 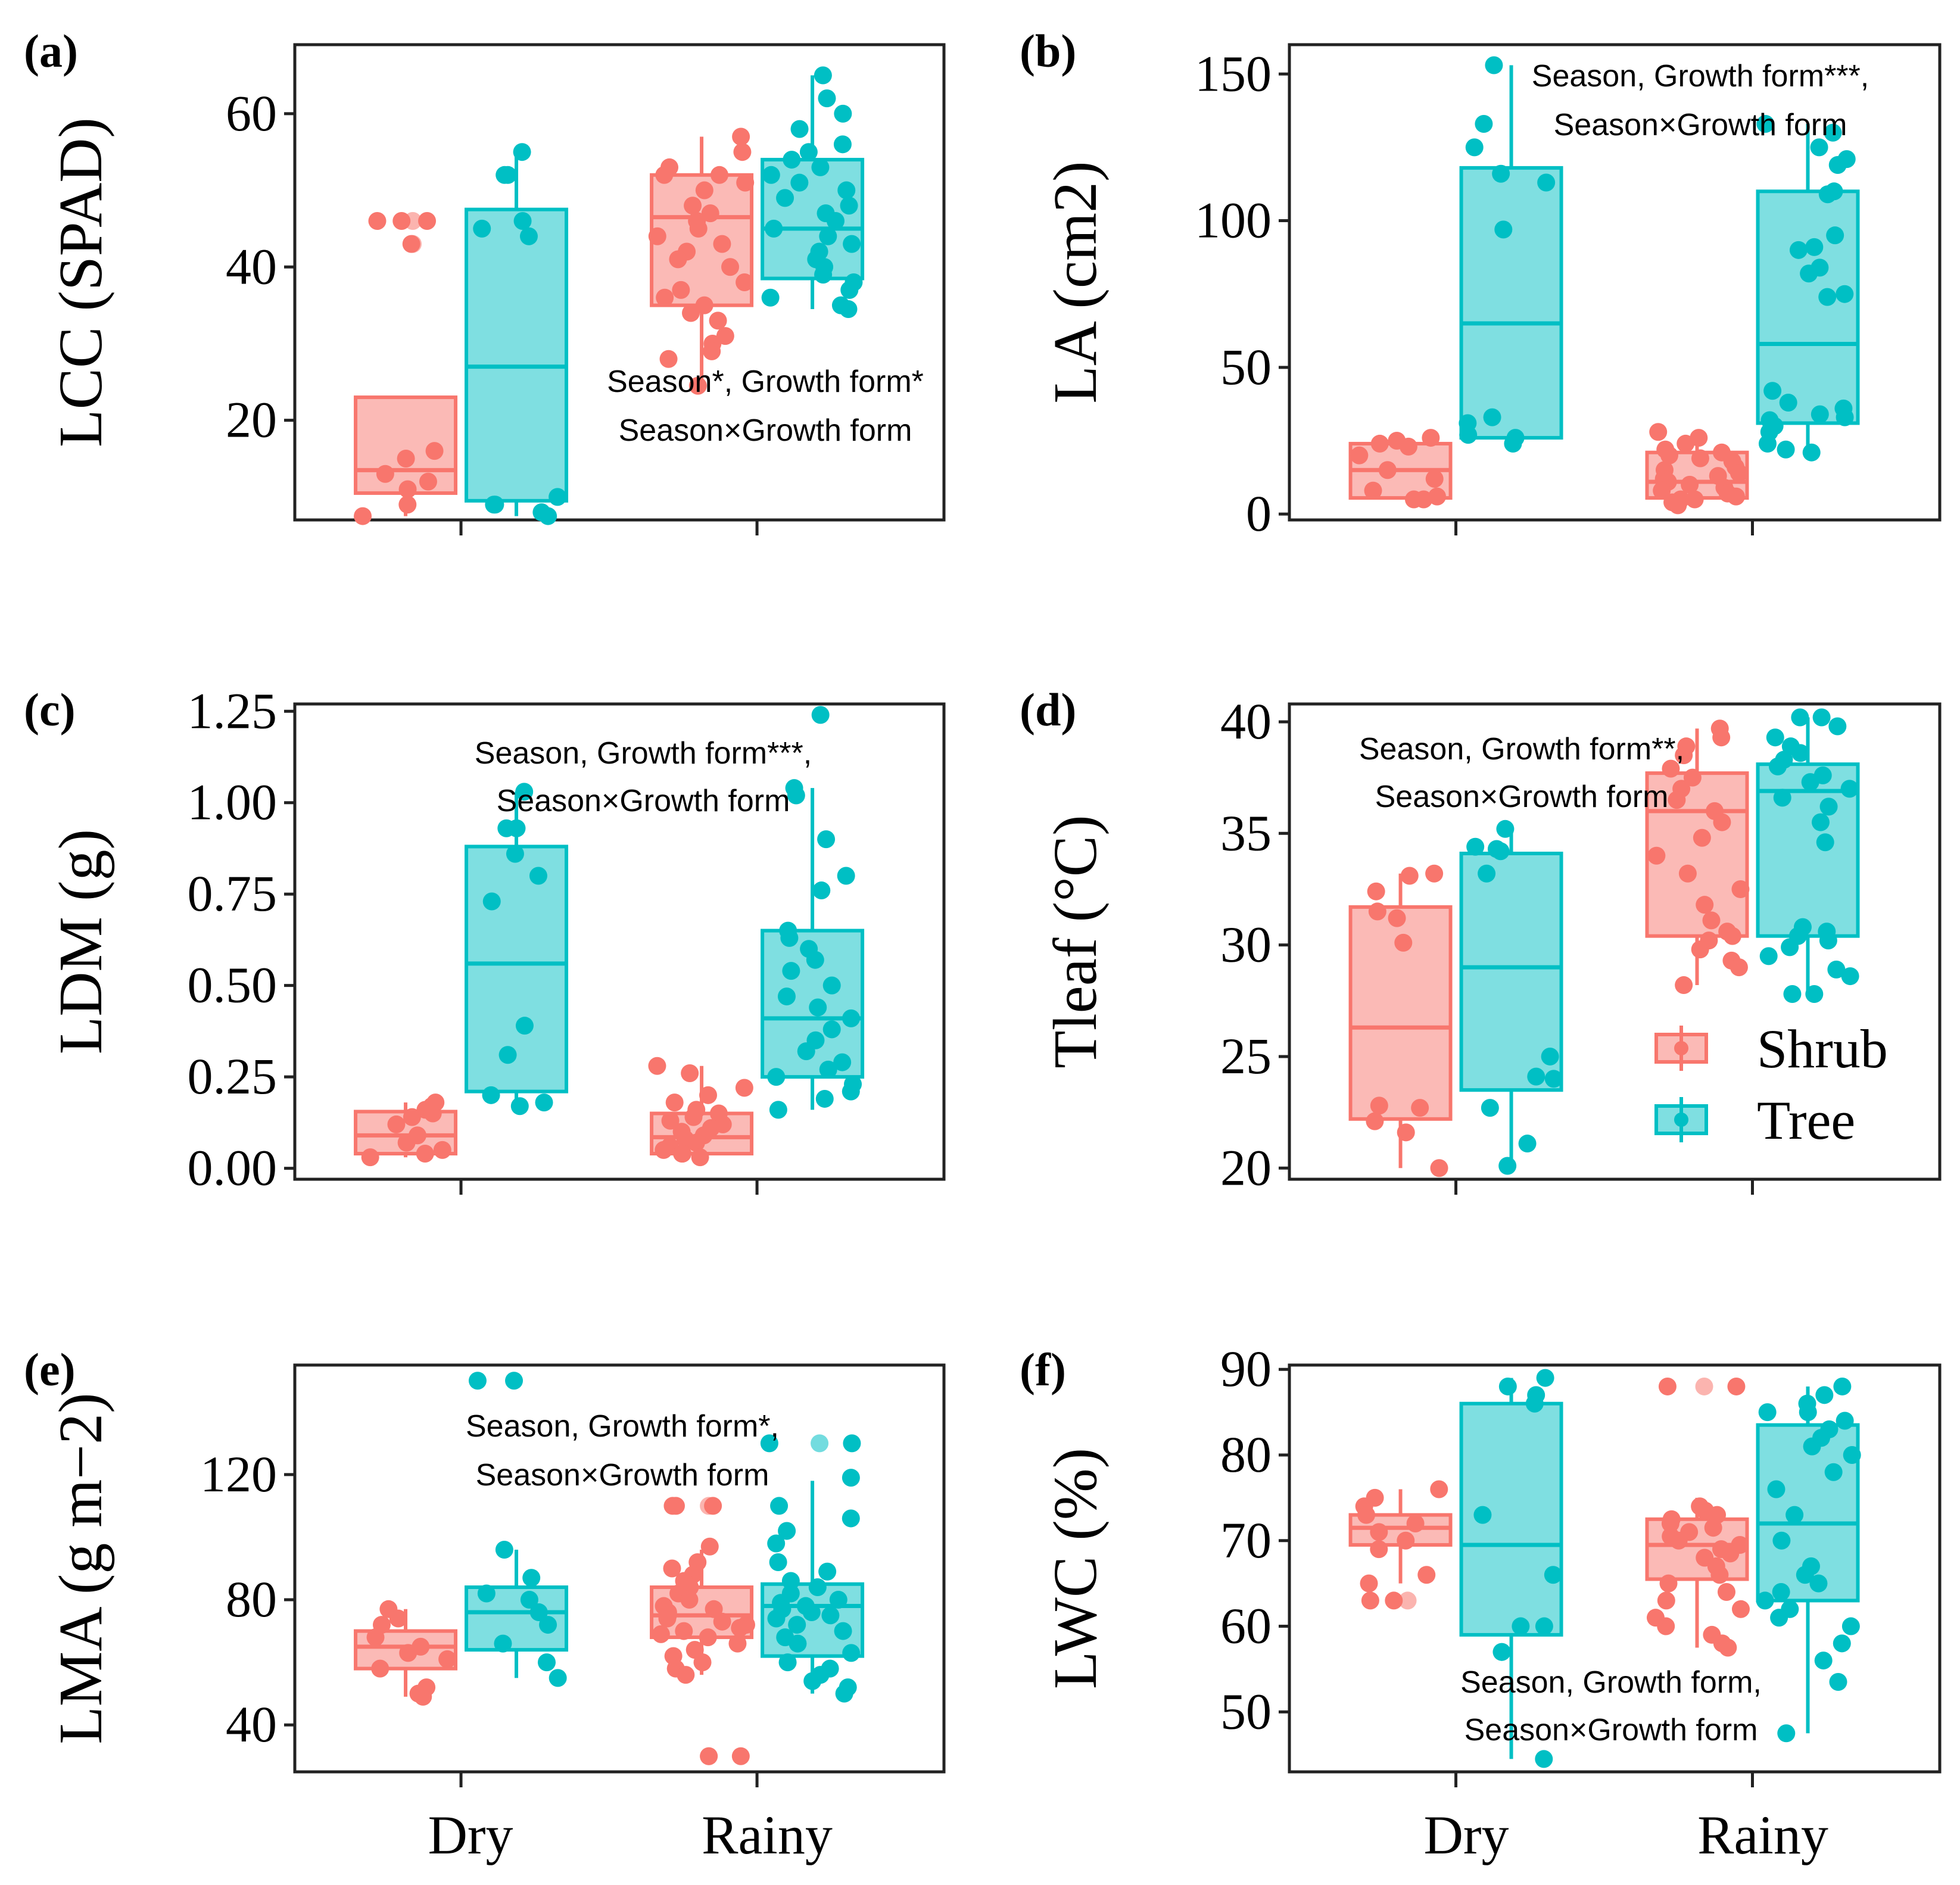 What do you see at coordinates (765, 381) in the screenshot?
I see `significance-note-line1: Season*, Growth form*` at bounding box center [765, 381].